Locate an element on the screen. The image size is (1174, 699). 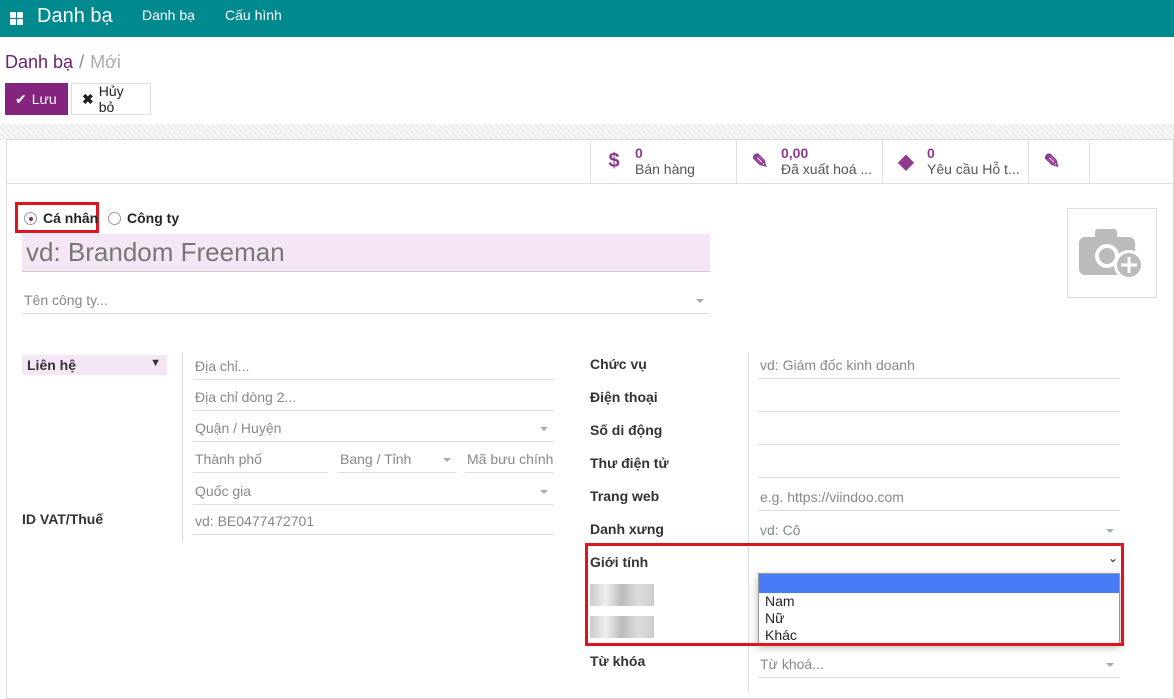
vat-input: vd: BE0477472701 is located at coordinates (373, 522).